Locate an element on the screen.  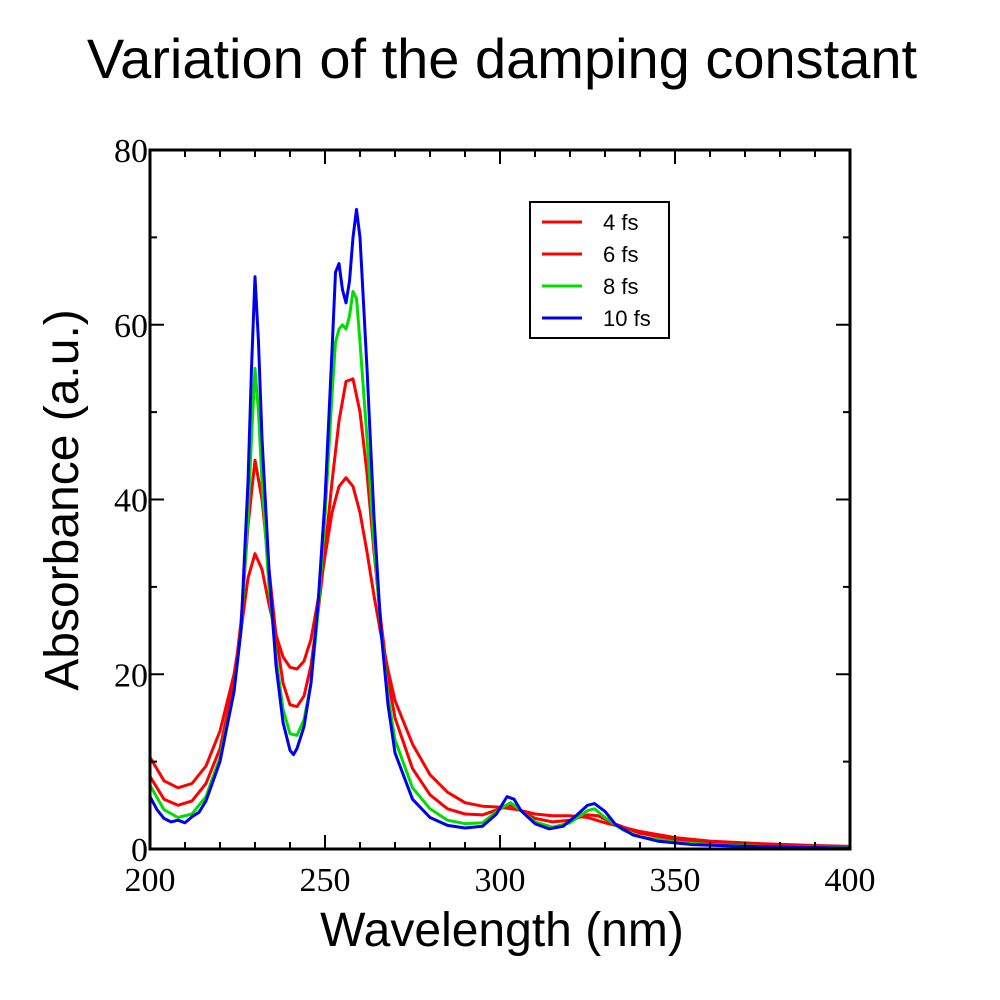
x-tick-label: 300 is located at coordinates (500, 880).